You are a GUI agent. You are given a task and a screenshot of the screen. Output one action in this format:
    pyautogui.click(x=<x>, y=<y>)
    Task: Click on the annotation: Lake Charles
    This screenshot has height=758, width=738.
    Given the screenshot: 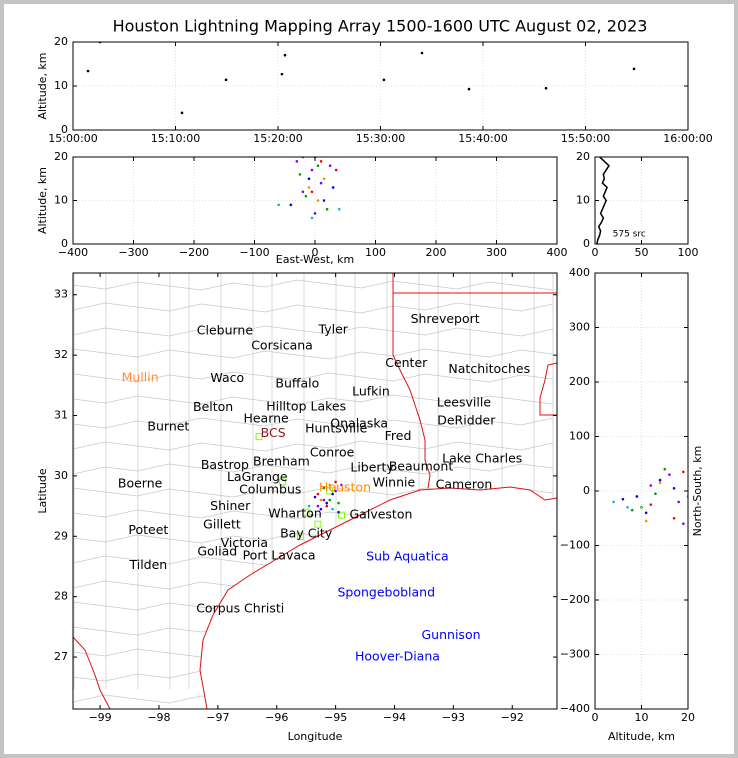 What is the action you would take?
    pyautogui.click(x=482, y=457)
    